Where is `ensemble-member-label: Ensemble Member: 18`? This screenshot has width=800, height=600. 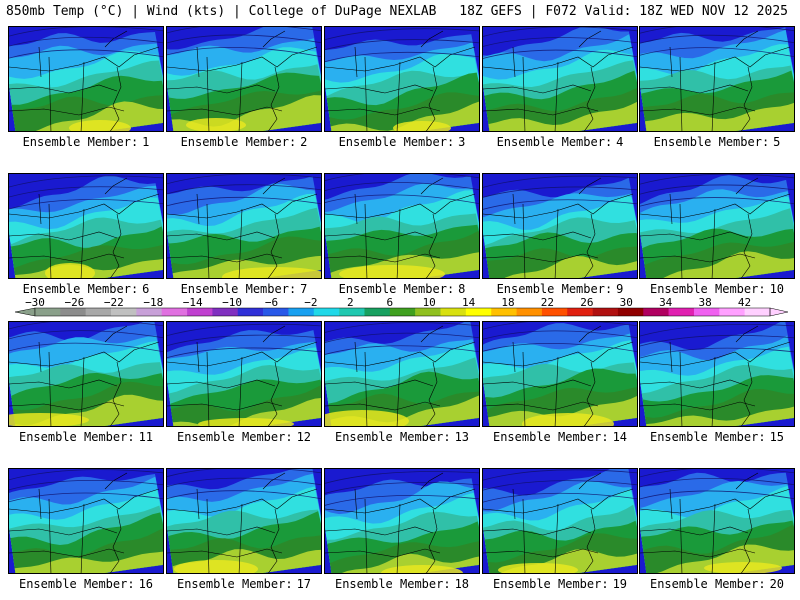
ensemble-member-label: Ensemble Member: 18 is located at coordinates (402, 584).